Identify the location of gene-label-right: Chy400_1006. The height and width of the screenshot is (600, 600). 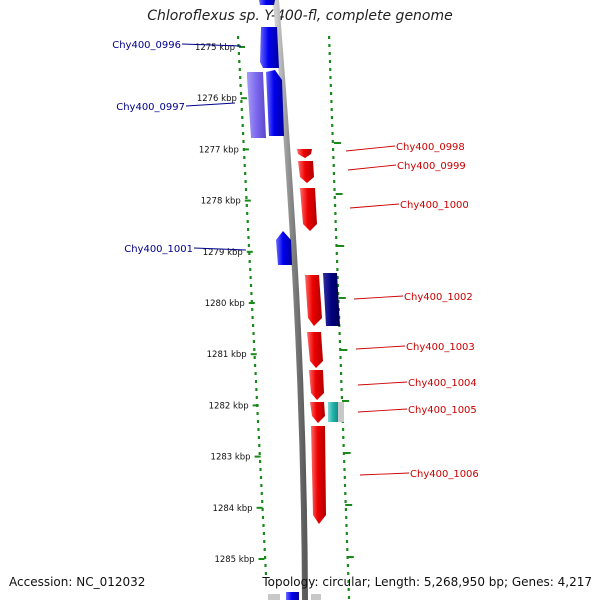
(444, 474).